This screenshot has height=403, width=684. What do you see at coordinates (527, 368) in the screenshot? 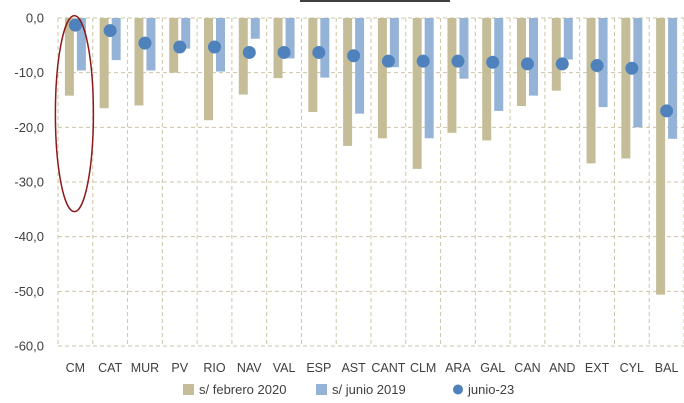
I see `category-label-can: CAN` at bounding box center [527, 368].